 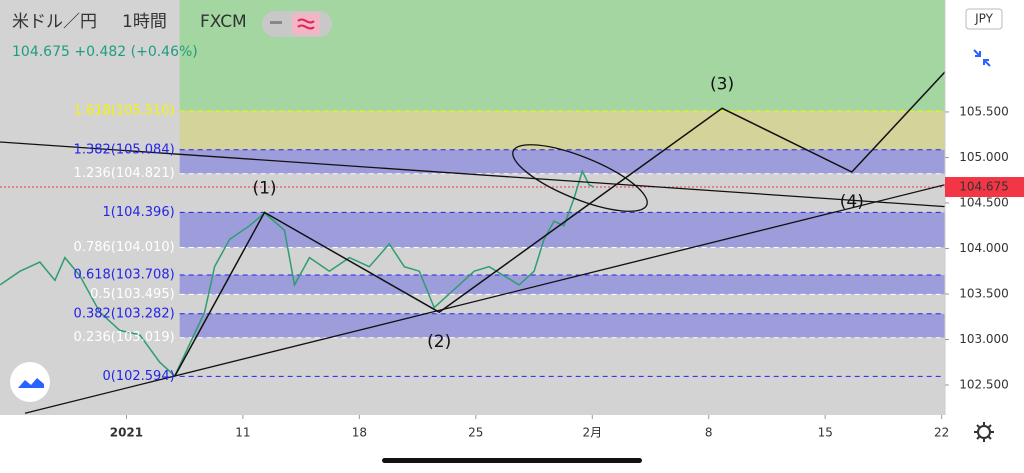 I want to click on fib-label: 1.618(105.510), so click(x=124, y=111).